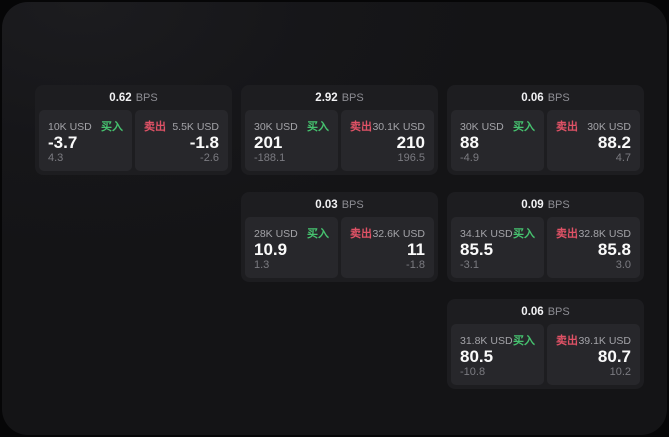 This screenshot has width=669, height=437. I want to click on buy-header-row: 10K USD 买入, so click(85, 126).